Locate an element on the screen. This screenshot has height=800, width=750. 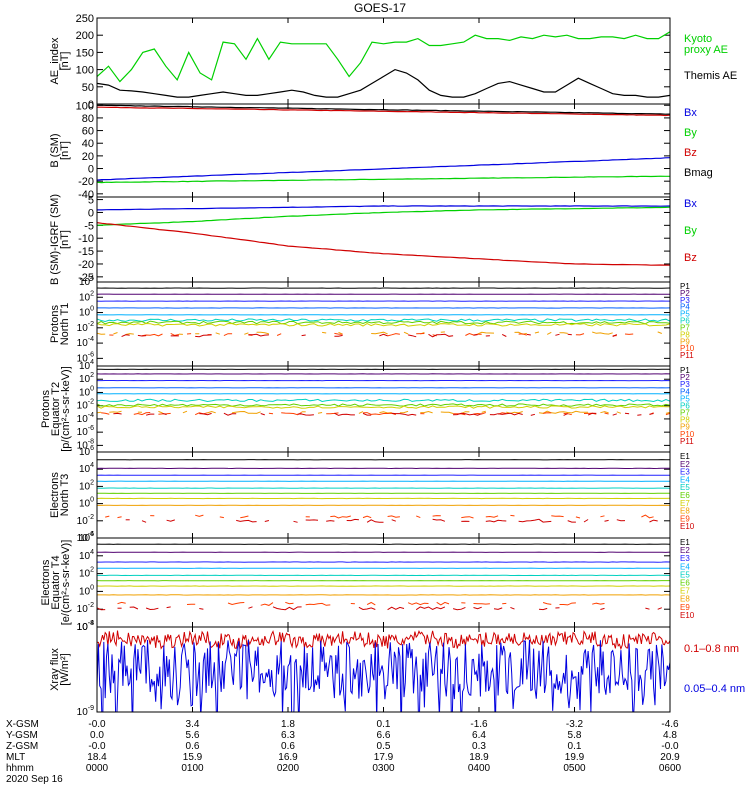
y-axis-label: Xray flux is located at coordinates (55, 669).